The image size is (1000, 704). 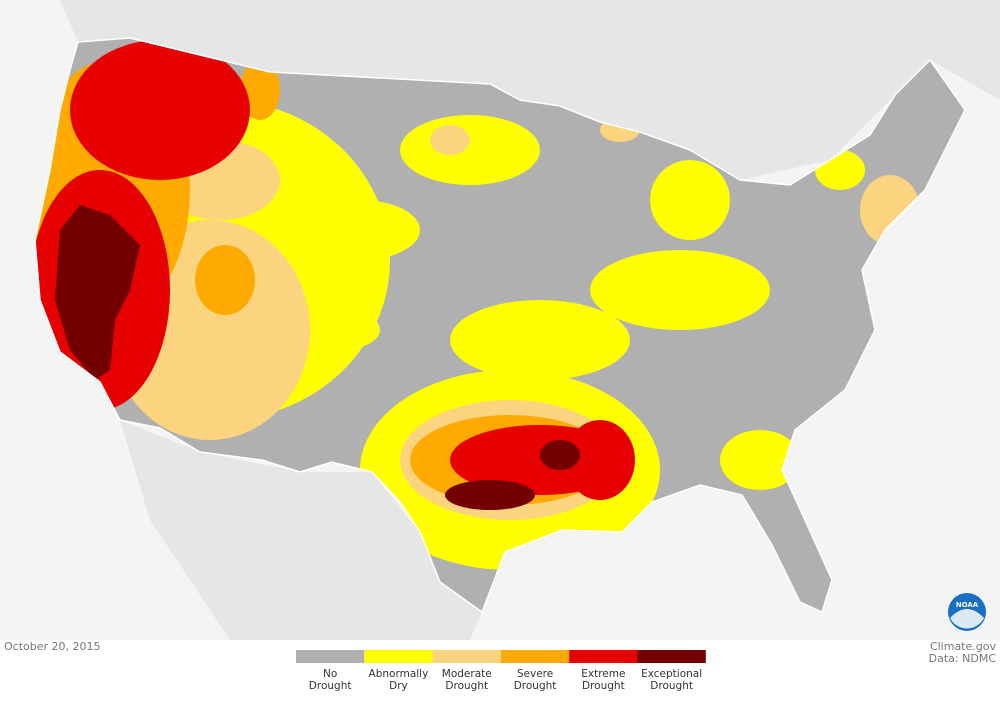 I want to click on mexico, so click(x=301, y=530).